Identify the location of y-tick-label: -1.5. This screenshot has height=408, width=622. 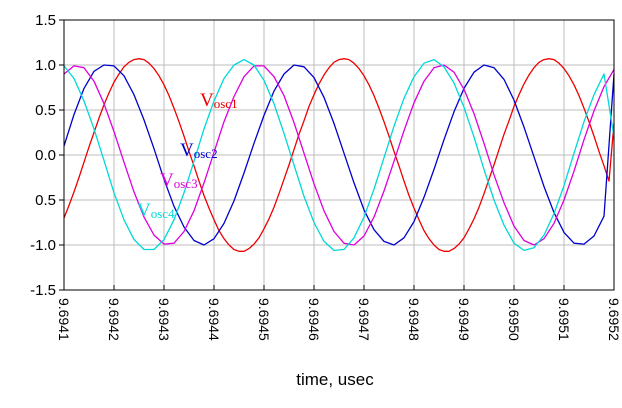
(43, 290).